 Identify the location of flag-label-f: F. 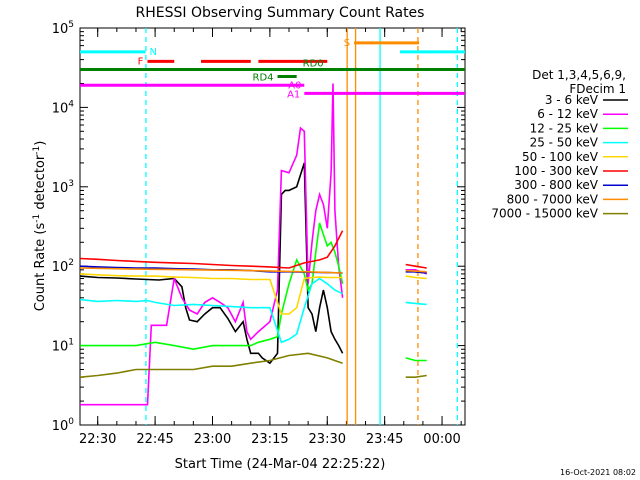
(141, 61).